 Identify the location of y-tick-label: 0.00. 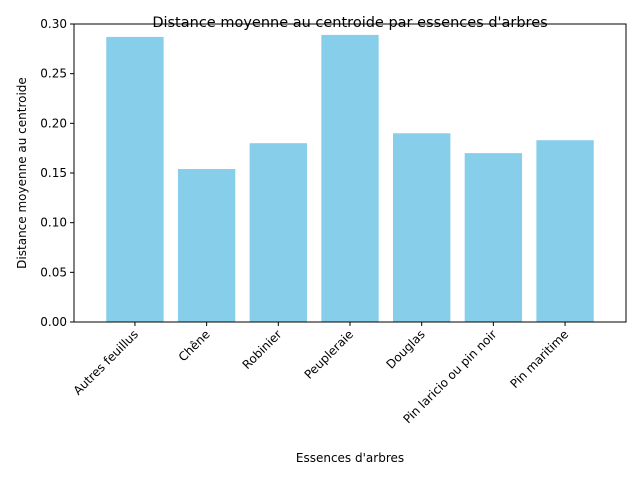
(53, 322).